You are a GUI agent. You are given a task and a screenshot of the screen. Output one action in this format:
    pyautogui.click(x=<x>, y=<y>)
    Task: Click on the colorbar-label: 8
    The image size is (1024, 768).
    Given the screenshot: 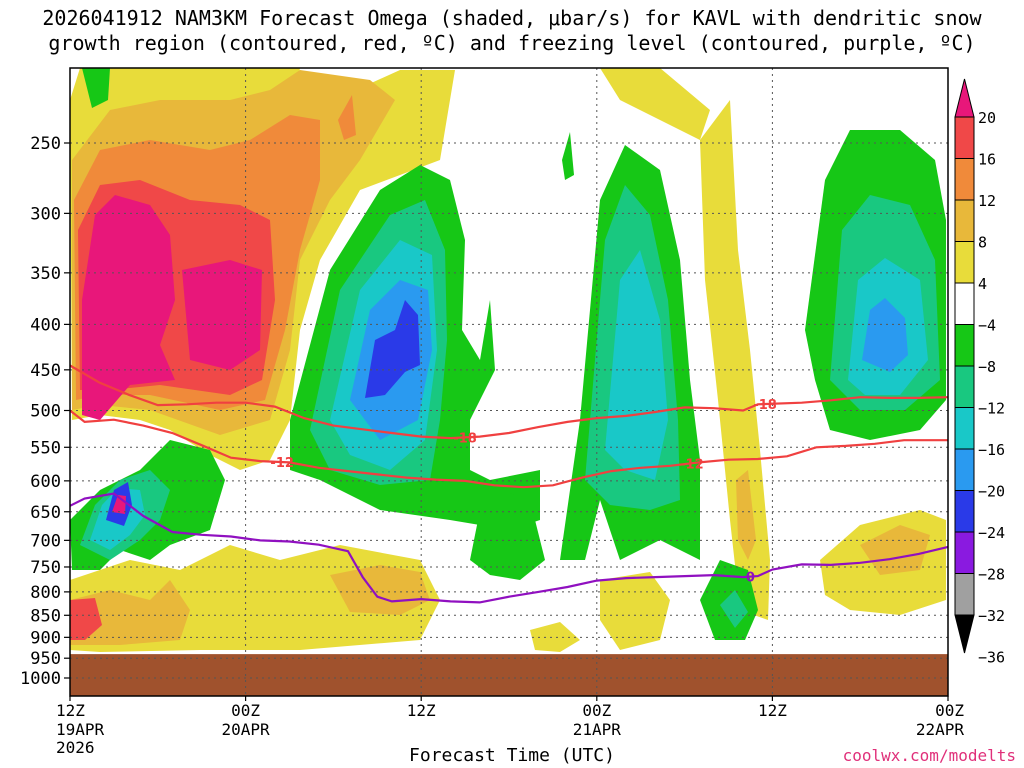 What is the action you would take?
    pyautogui.click(x=982, y=243)
    